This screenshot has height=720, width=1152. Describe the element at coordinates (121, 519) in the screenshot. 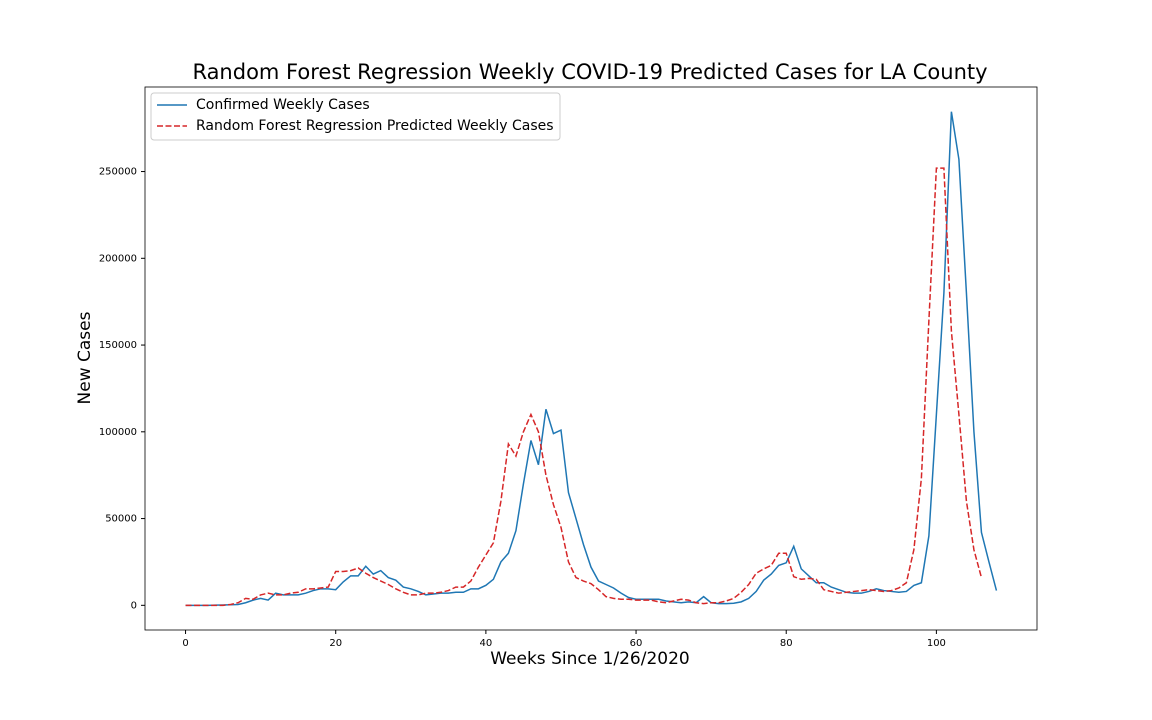

I see `y-tick-label: 50000` at that location.